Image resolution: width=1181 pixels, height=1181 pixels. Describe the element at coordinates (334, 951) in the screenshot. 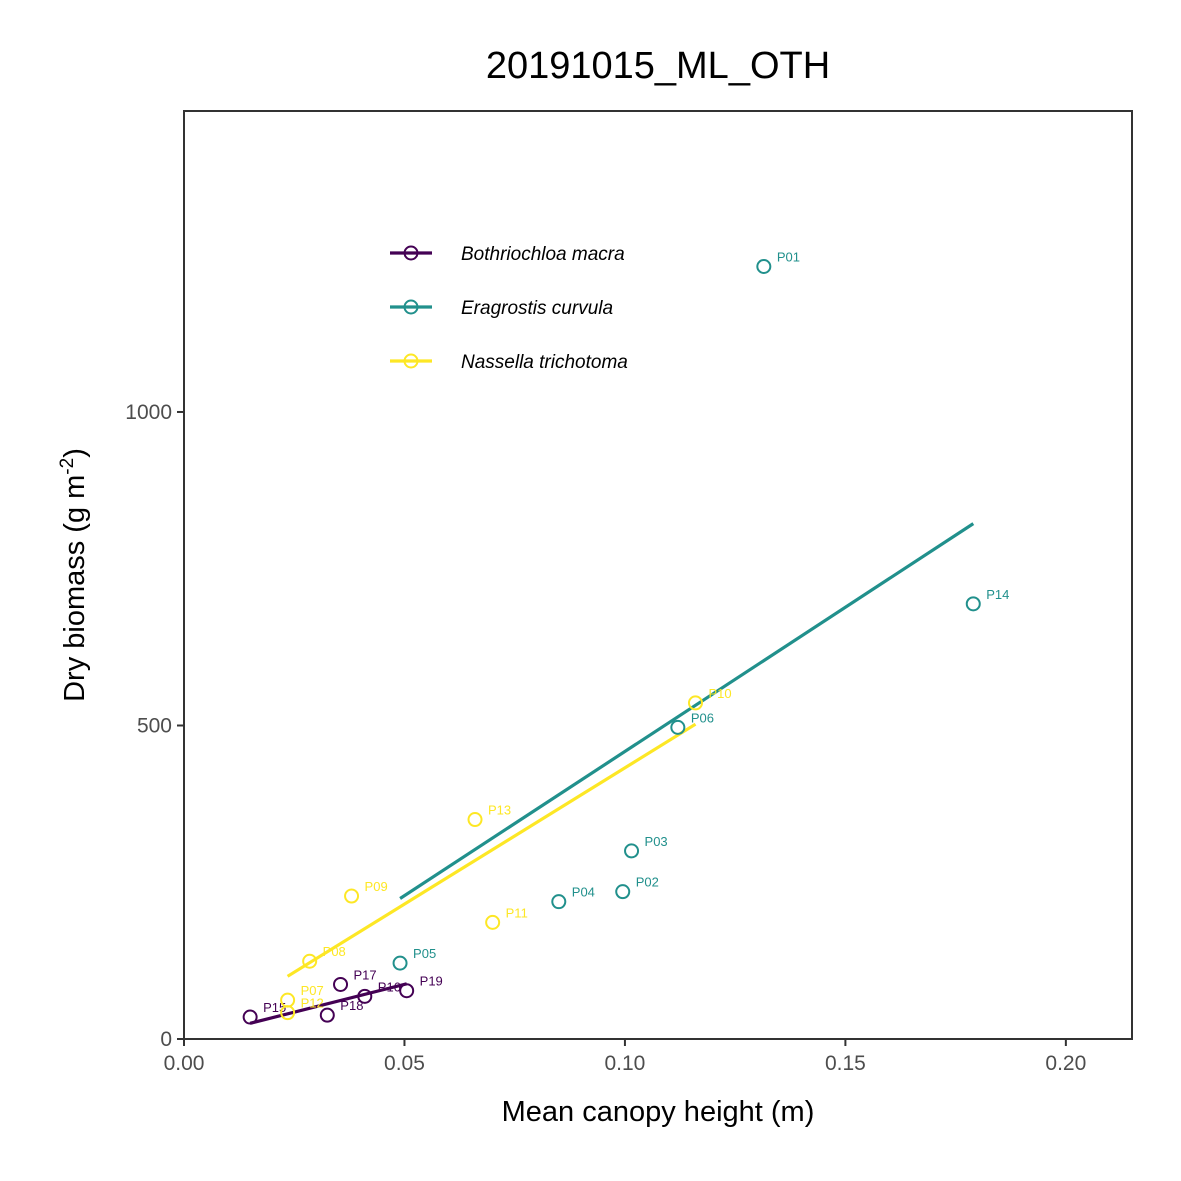

I see `point-label: P08` at that location.